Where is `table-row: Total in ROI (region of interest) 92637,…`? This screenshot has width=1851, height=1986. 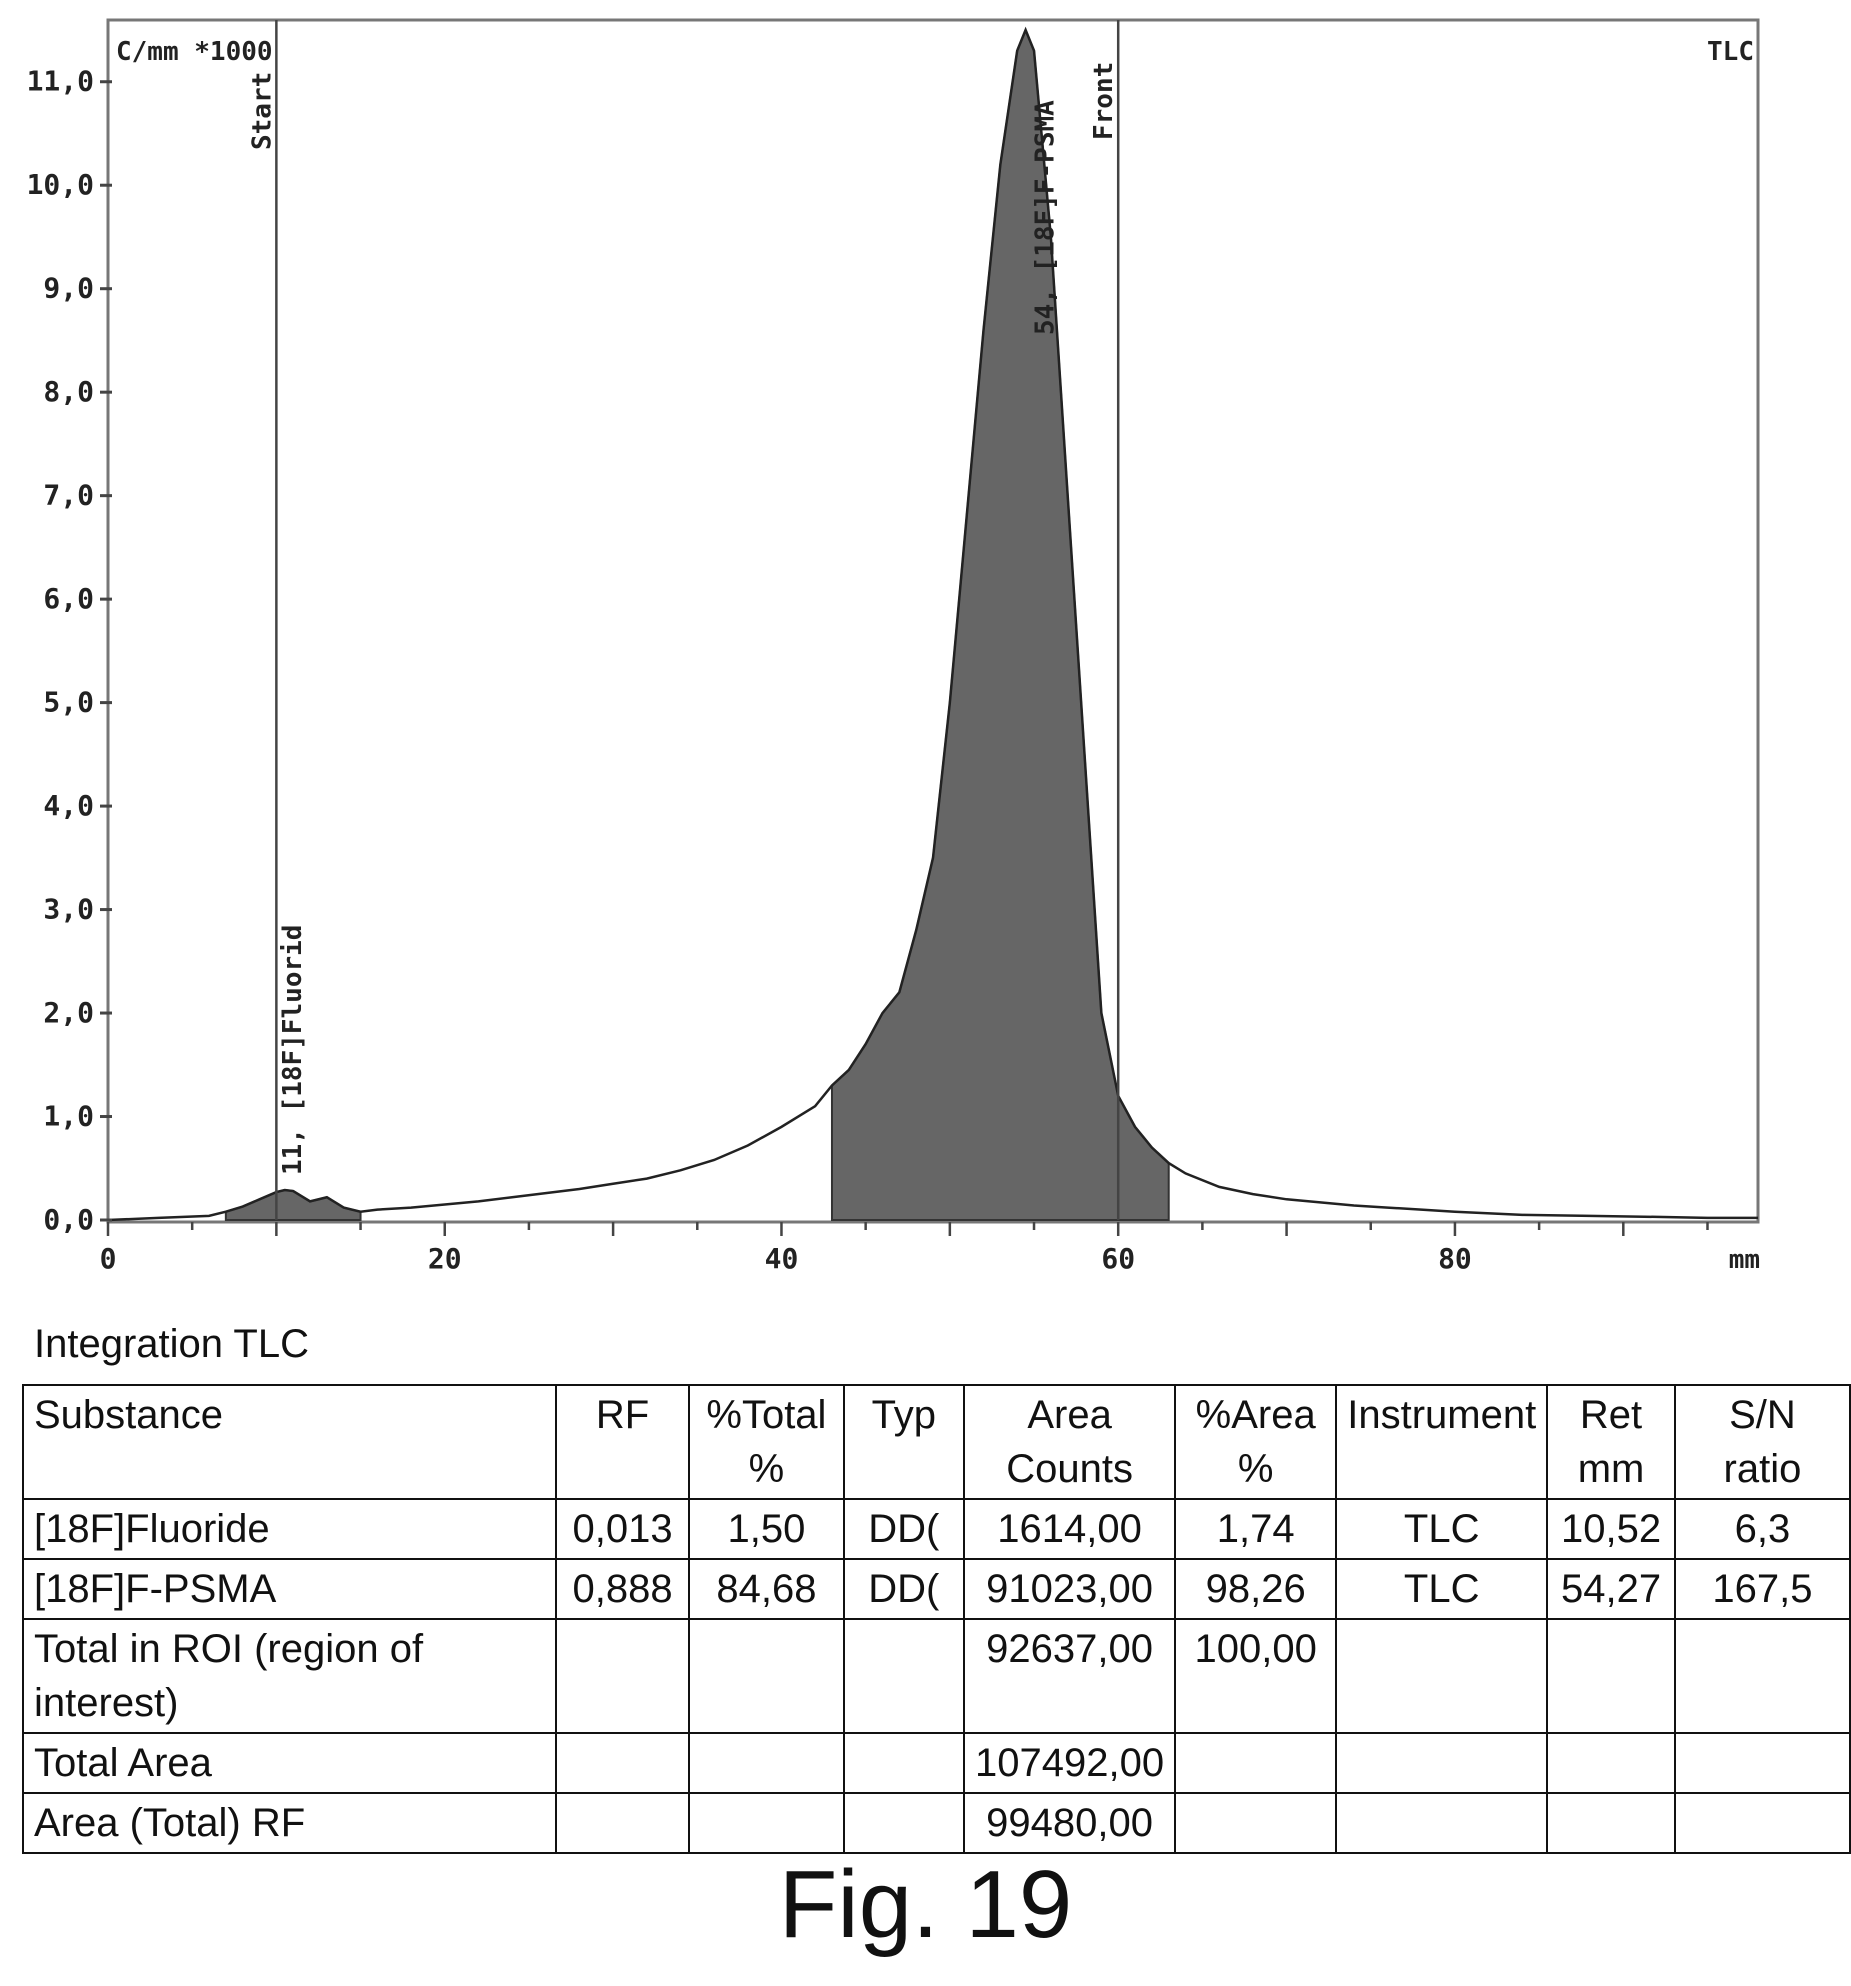 table-row: Total in ROI (region of interest) 92637,… is located at coordinates (936, 1676).